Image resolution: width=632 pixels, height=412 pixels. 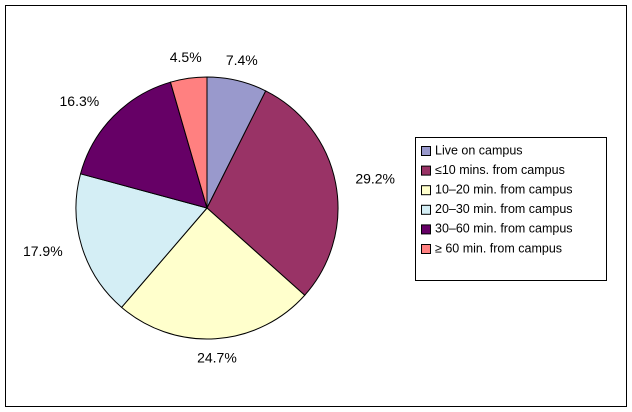 I want to click on data-label: 4.5%, so click(x=186, y=57).